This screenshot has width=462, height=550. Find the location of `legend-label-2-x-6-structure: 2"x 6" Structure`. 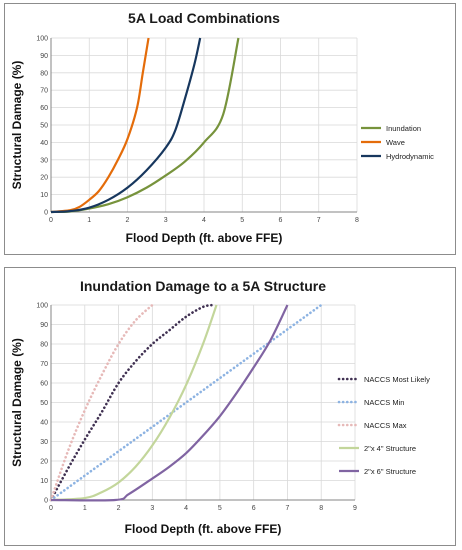

legend-label-2-x-6-structure: 2"x 6" Structure is located at coordinates (390, 471).